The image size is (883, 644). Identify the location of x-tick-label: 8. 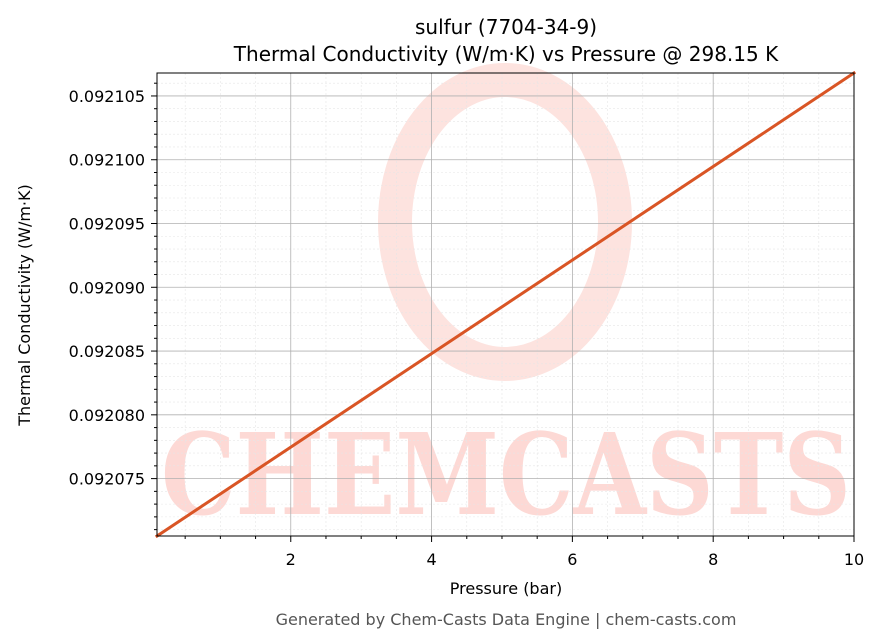
(713, 559).